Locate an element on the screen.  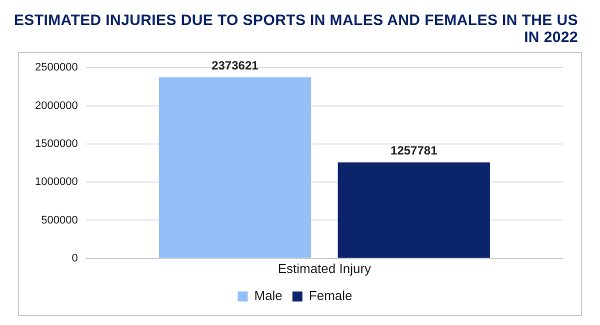
legend-label: Male is located at coordinates (268, 296).